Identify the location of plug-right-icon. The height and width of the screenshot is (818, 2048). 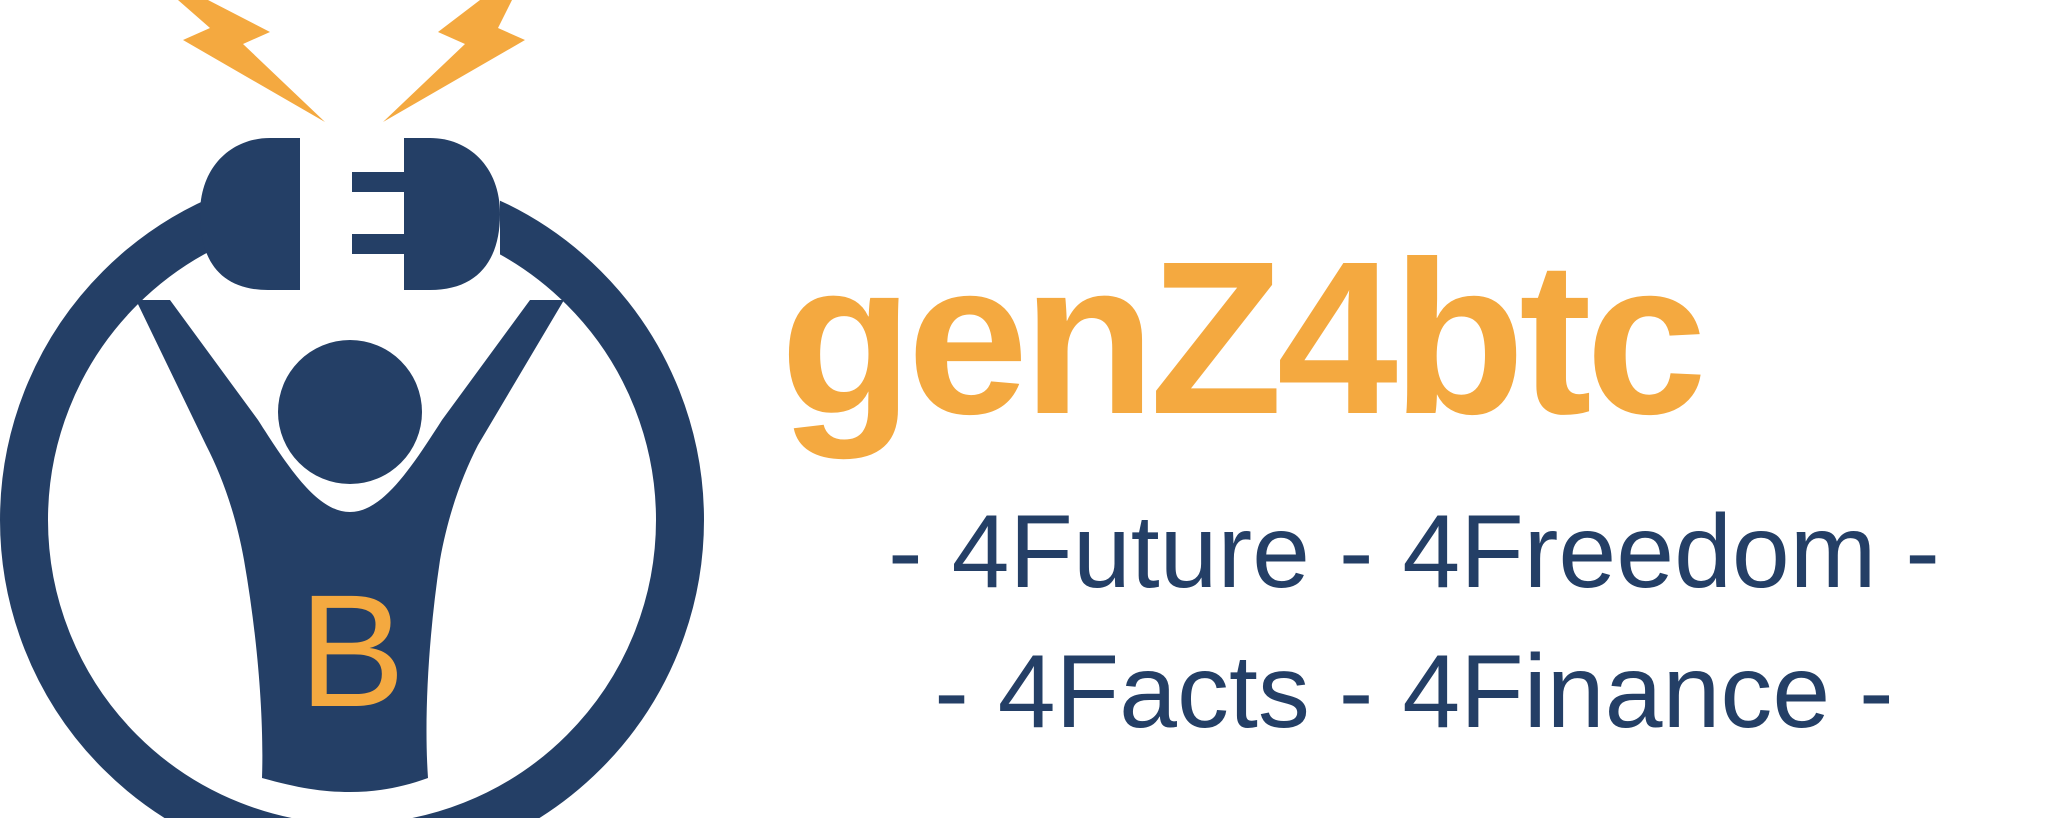
(452, 214).